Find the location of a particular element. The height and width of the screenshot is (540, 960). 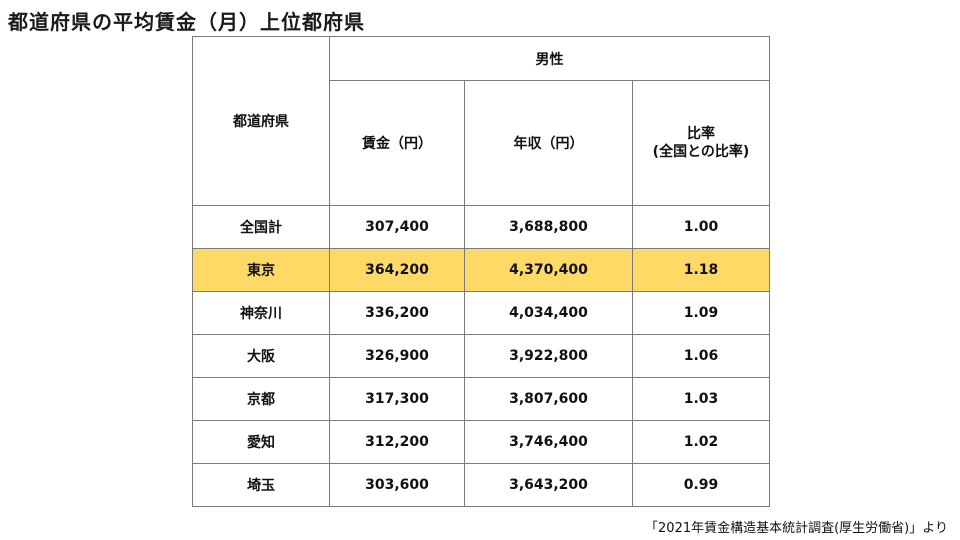

cell-prefecture: 東京 is located at coordinates (261, 270).